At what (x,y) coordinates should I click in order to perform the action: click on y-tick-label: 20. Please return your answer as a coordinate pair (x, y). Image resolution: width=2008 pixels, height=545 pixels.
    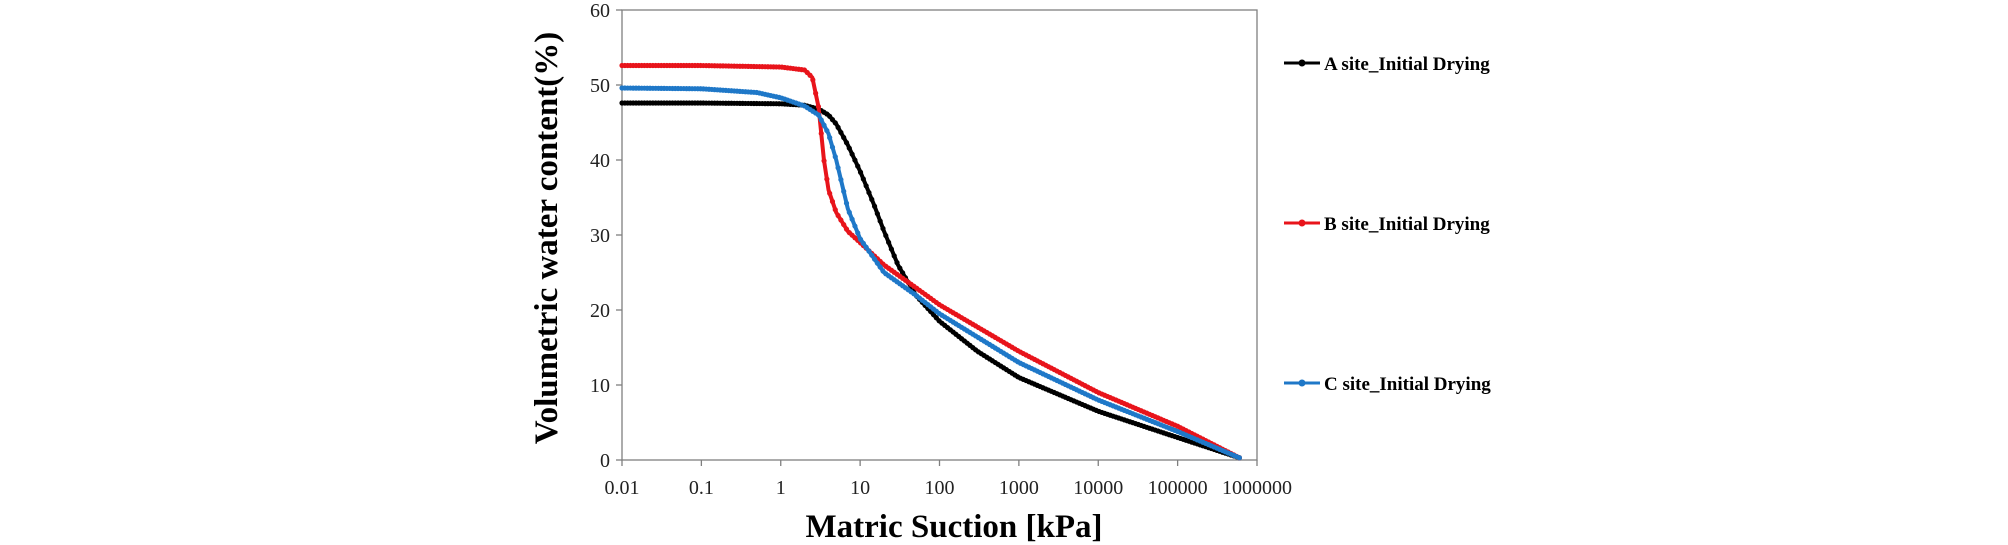
    Looking at the image, I should click on (600, 311).